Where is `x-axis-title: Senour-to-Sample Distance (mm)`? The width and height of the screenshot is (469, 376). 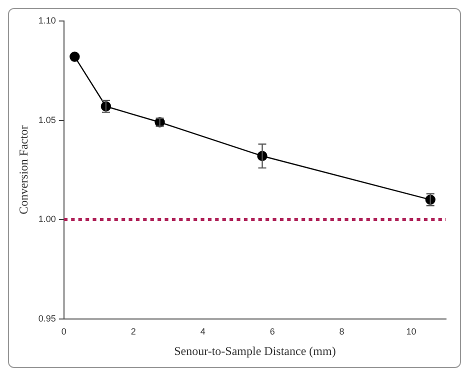
x-axis-title: Senour-to-Sample Distance (mm) is located at coordinates (255, 351).